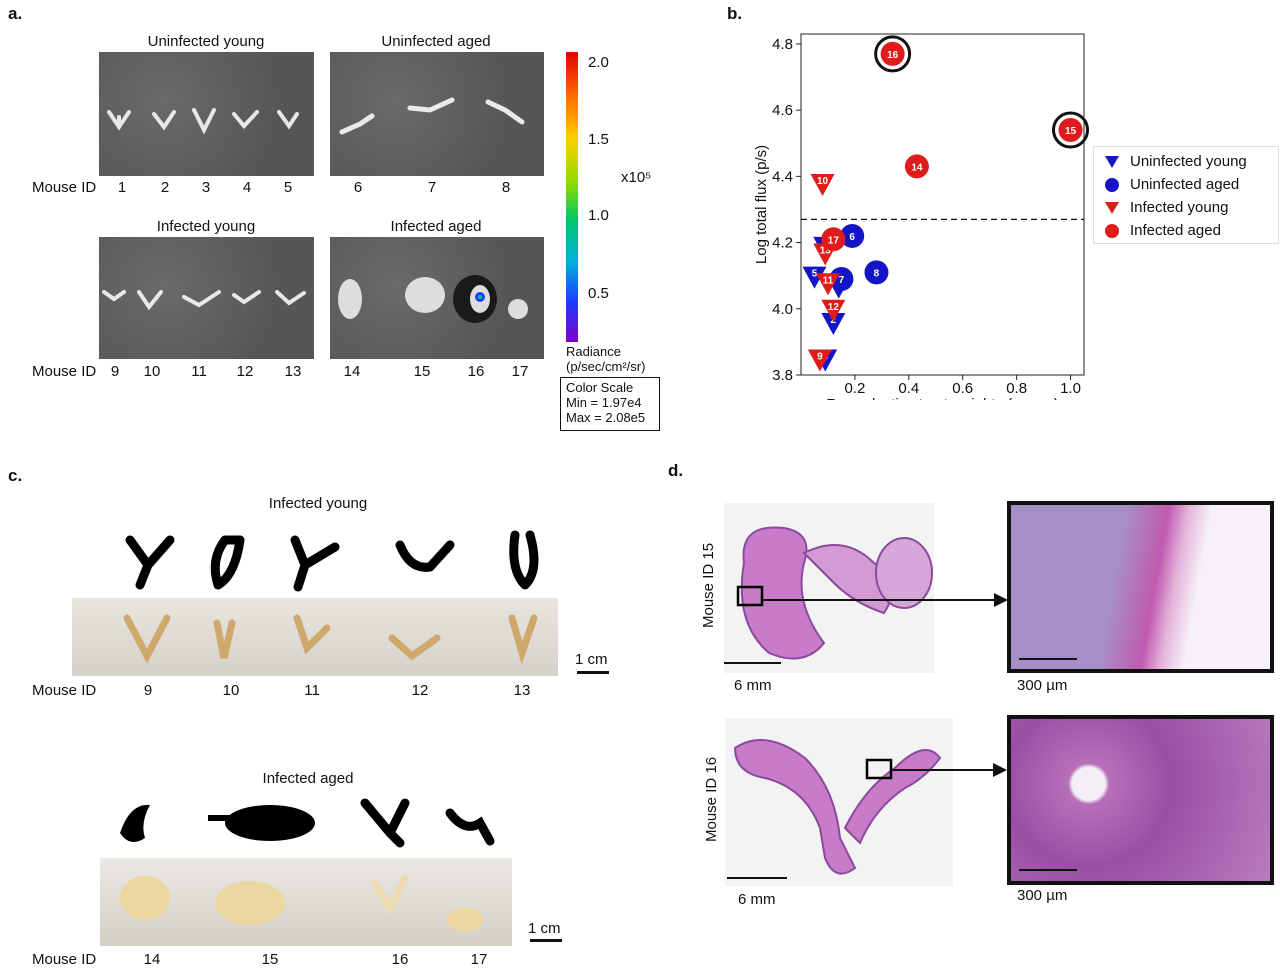 The height and width of the screenshot is (973, 1280). Describe the element at coordinates (606, 417) in the screenshot. I see `color-scale-max: Max = 2.08e5` at that location.